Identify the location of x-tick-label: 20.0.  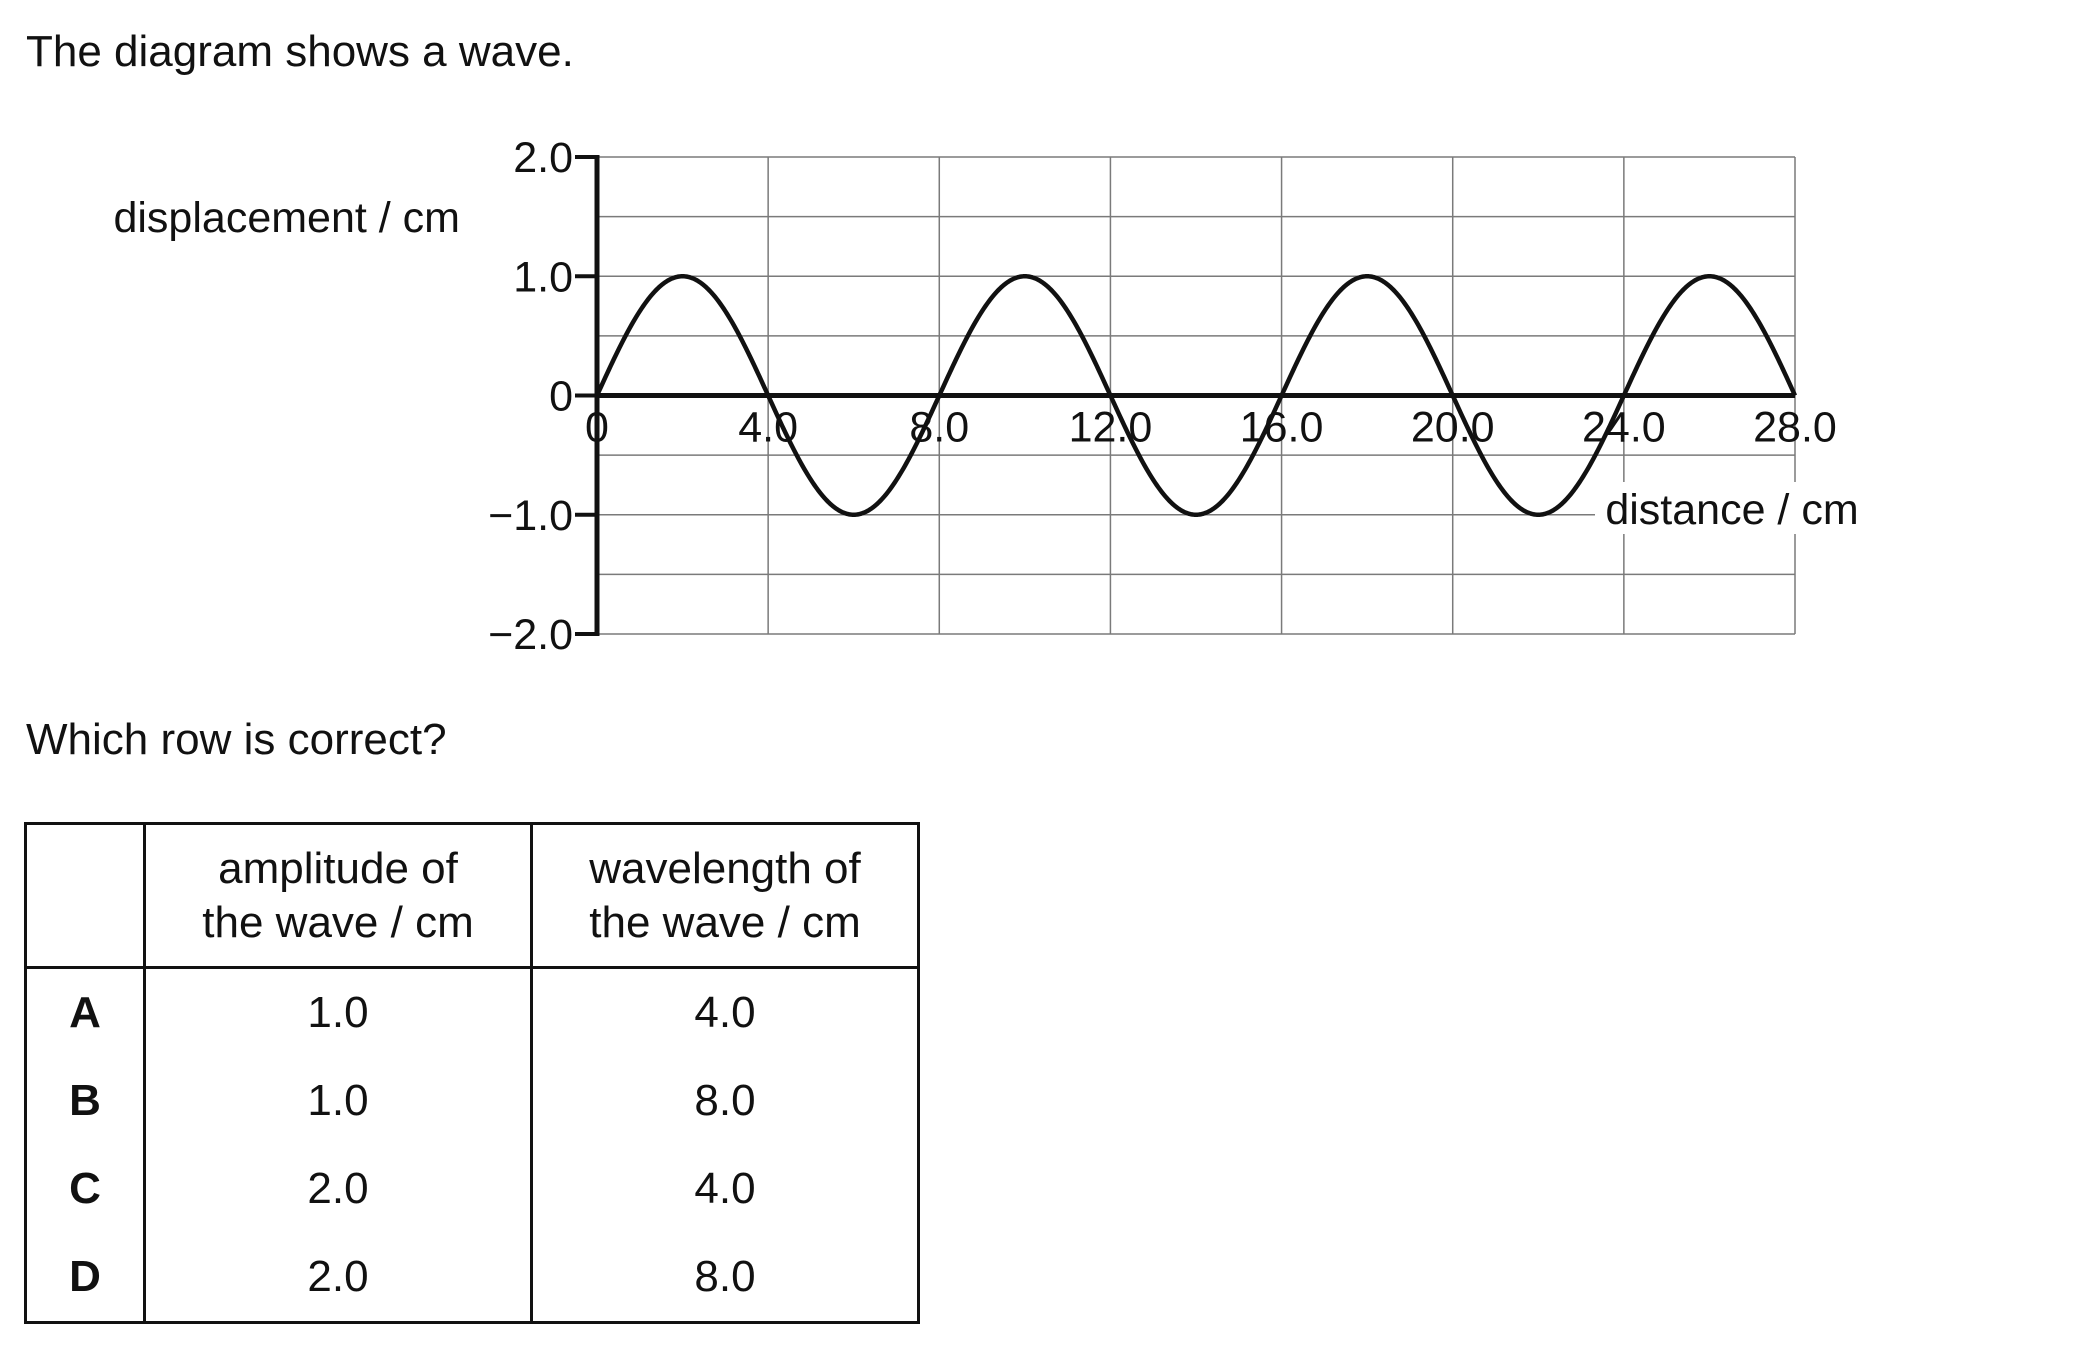
(1453, 428).